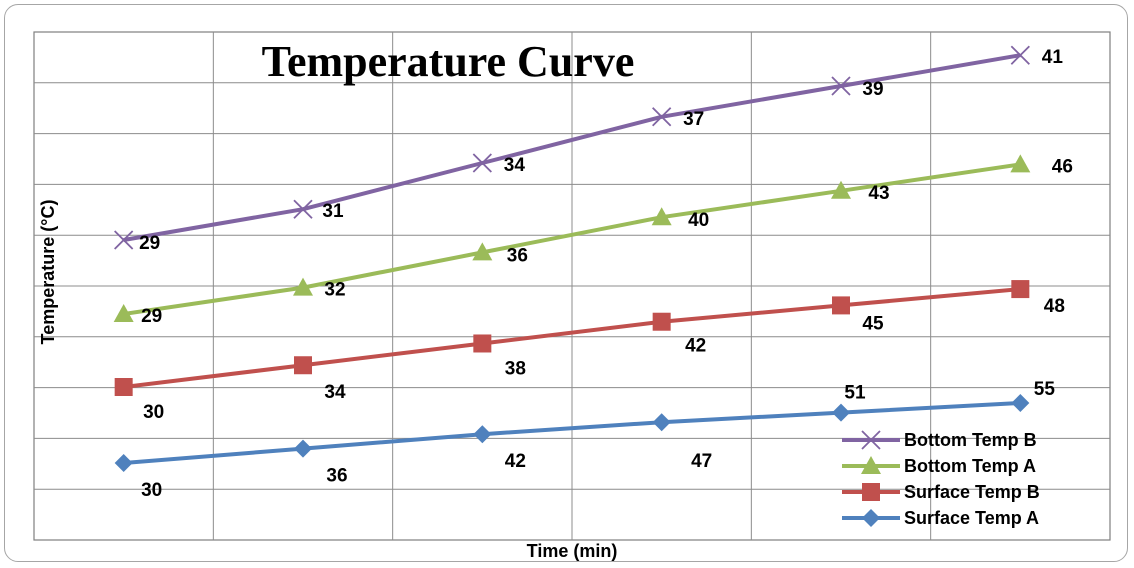 This screenshot has width=1134, height=568. Describe the element at coordinates (972, 492) in the screenshot. I see `legend-label-surface-temp-b: Surface Temp B` at that location.